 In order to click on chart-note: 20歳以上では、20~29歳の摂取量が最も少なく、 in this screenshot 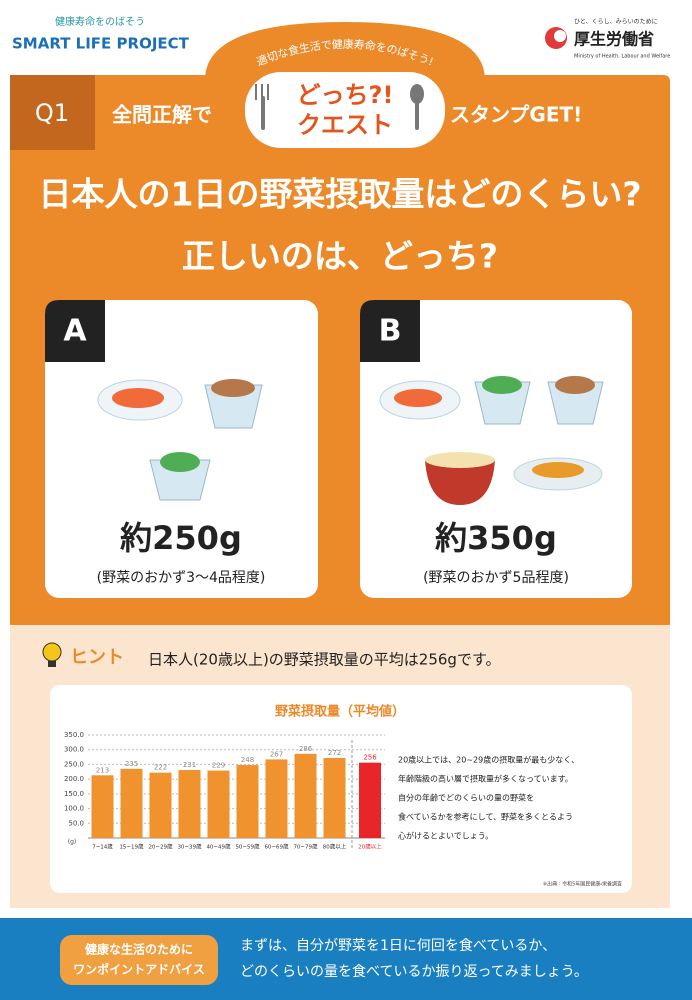, I will do `click(488, 760)`.